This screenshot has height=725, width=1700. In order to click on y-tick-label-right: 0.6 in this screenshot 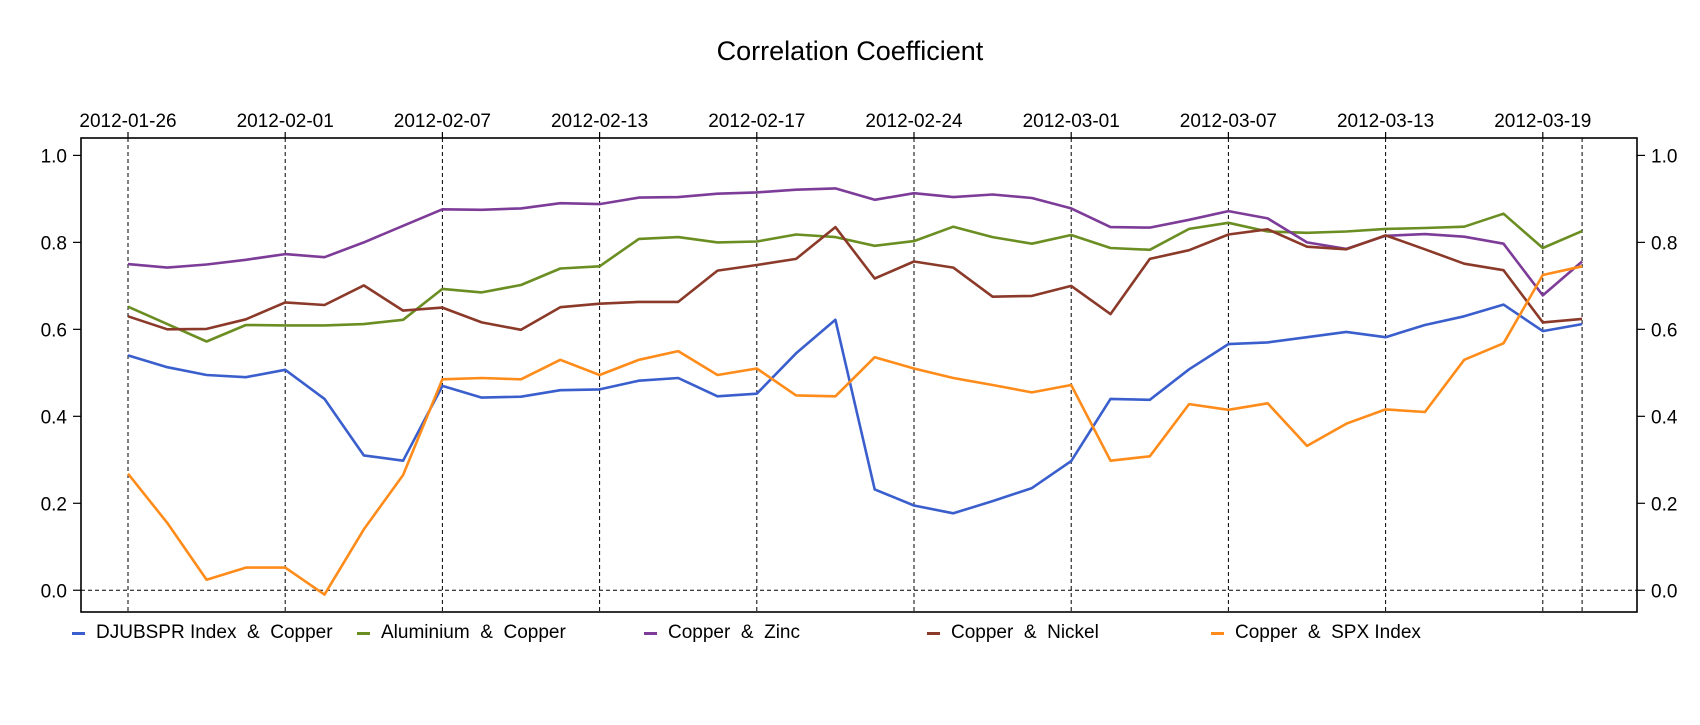, I will do `click(1664, 330)`.